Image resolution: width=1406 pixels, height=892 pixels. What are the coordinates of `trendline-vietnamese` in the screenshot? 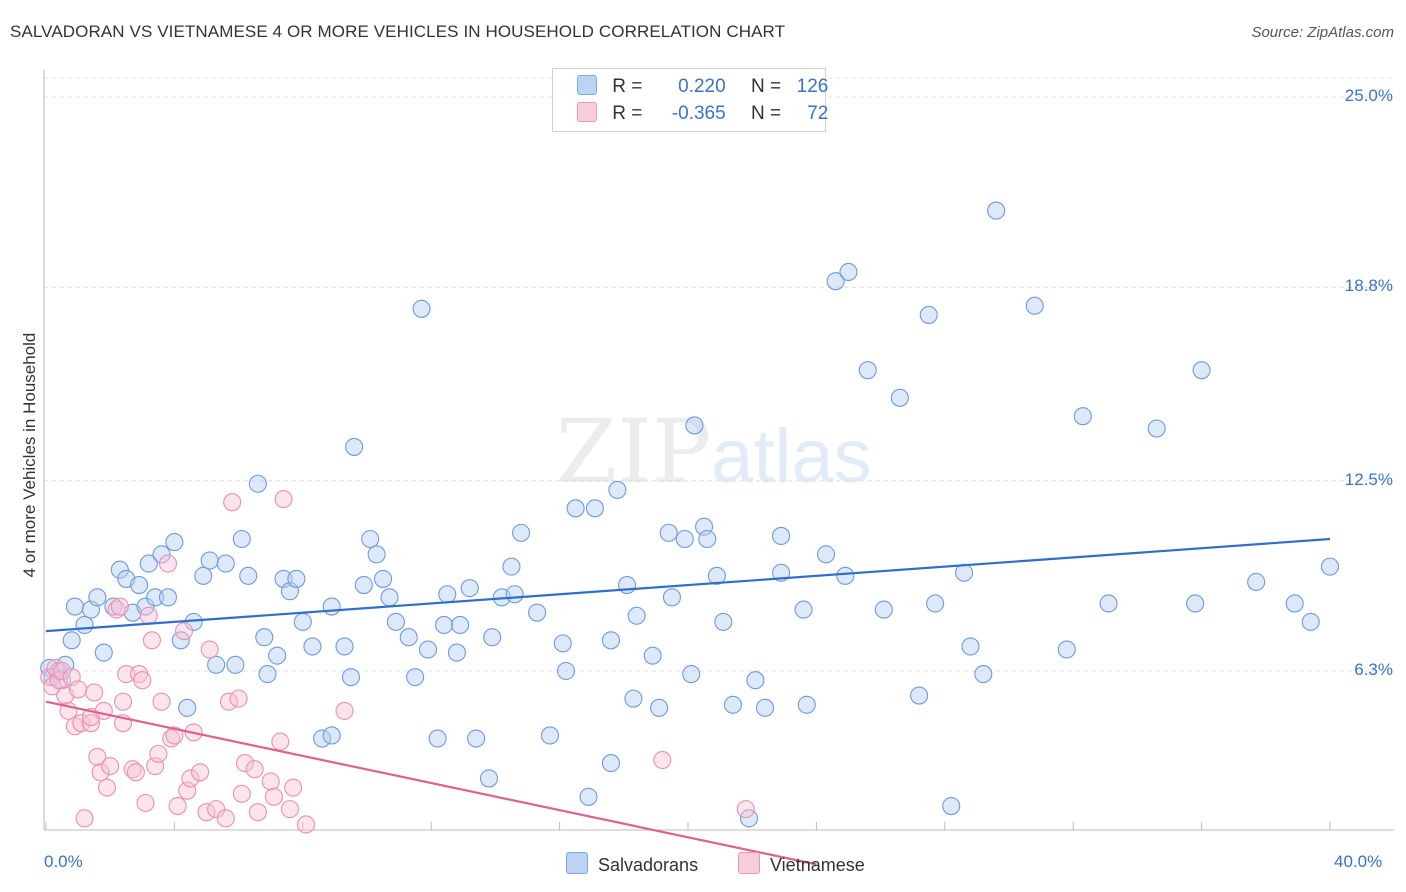 It's located at (431, 783).